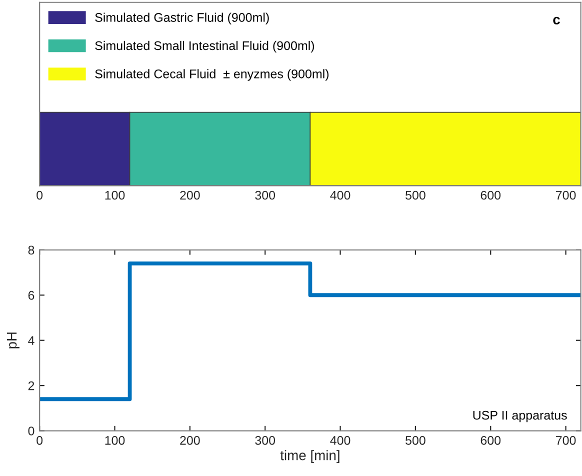  What do you see at coordinates (13, 340) in the screenshot?
I see `y-axis-title: pH` at bounding box center [13, 340].